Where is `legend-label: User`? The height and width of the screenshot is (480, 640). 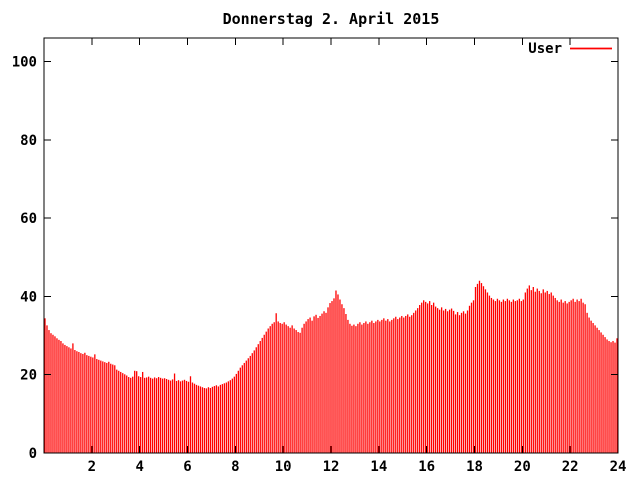
legend-label: User is located at coordinates (545, 49).